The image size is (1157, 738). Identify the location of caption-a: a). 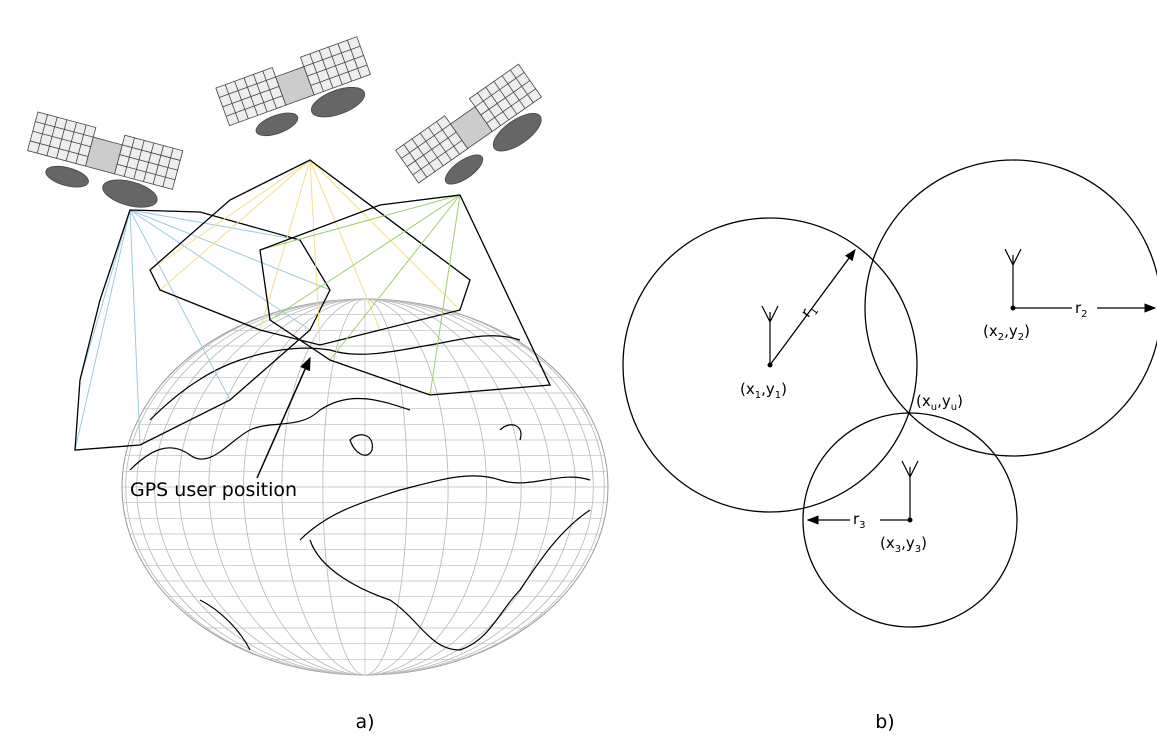
(364, 722).